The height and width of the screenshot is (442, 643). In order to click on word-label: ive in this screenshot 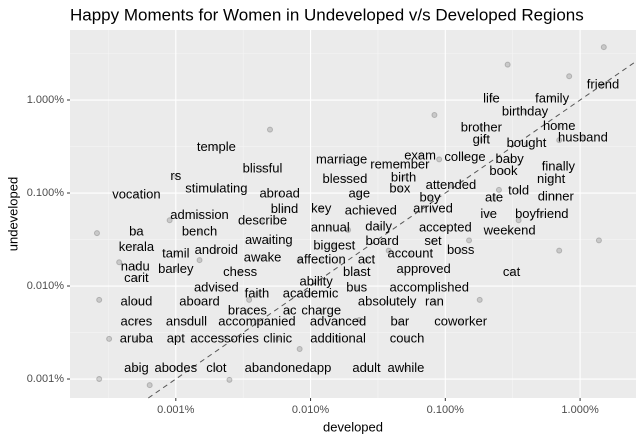, I will do `click(488, 213)`.